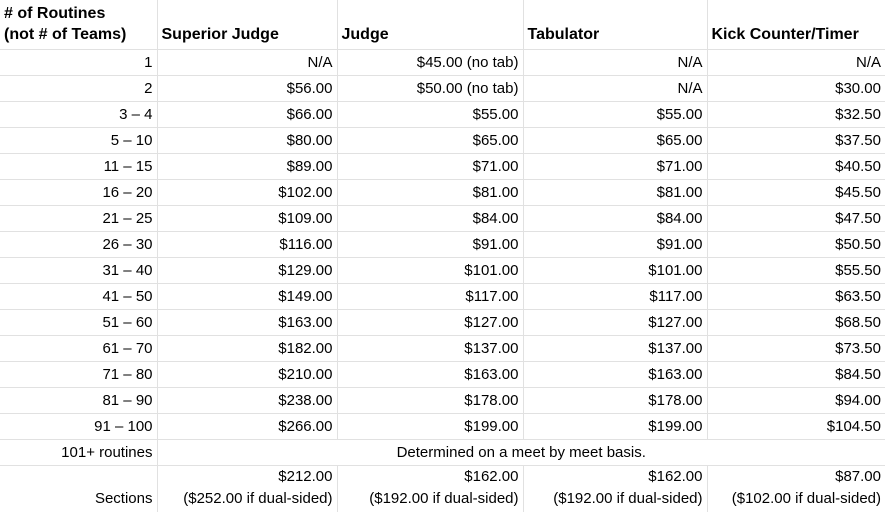 Image resolution: width=885 pixels, height=512 pixels. I want to click on sections-superior-cell: $212.00 ($252.00 if dual-sided), so click(247, 488).